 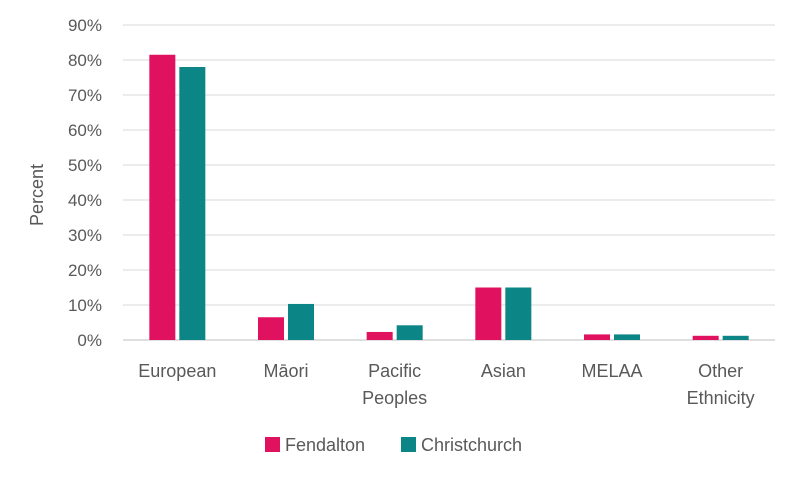 What do you see at coordinates (89, 340) in the screenshot?
I see `y-tick-label: 0%` at bounding box center [89, 340].